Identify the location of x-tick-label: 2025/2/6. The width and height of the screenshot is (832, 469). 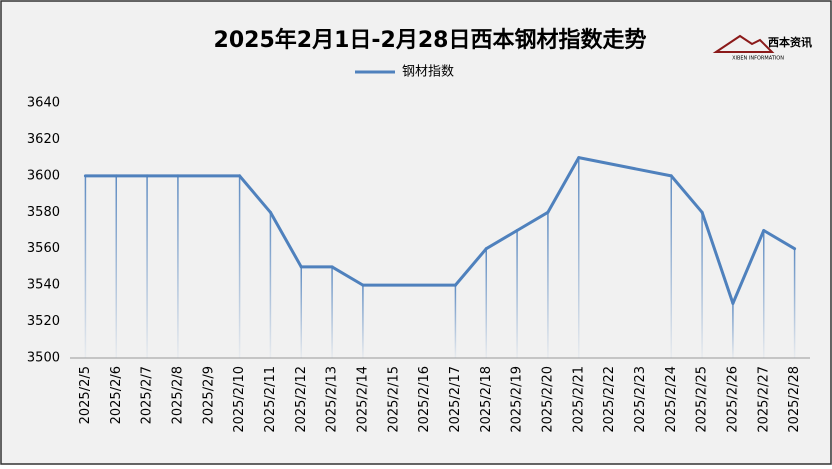
(116, 395).